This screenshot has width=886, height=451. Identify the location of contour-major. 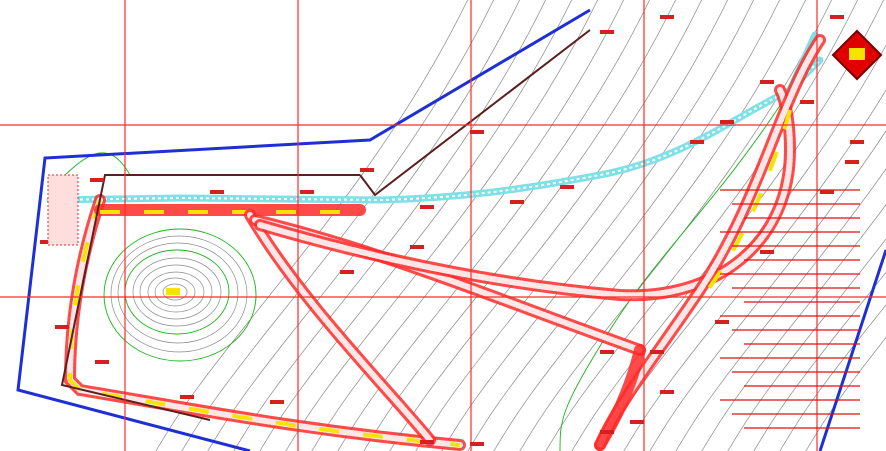
(95, 166).